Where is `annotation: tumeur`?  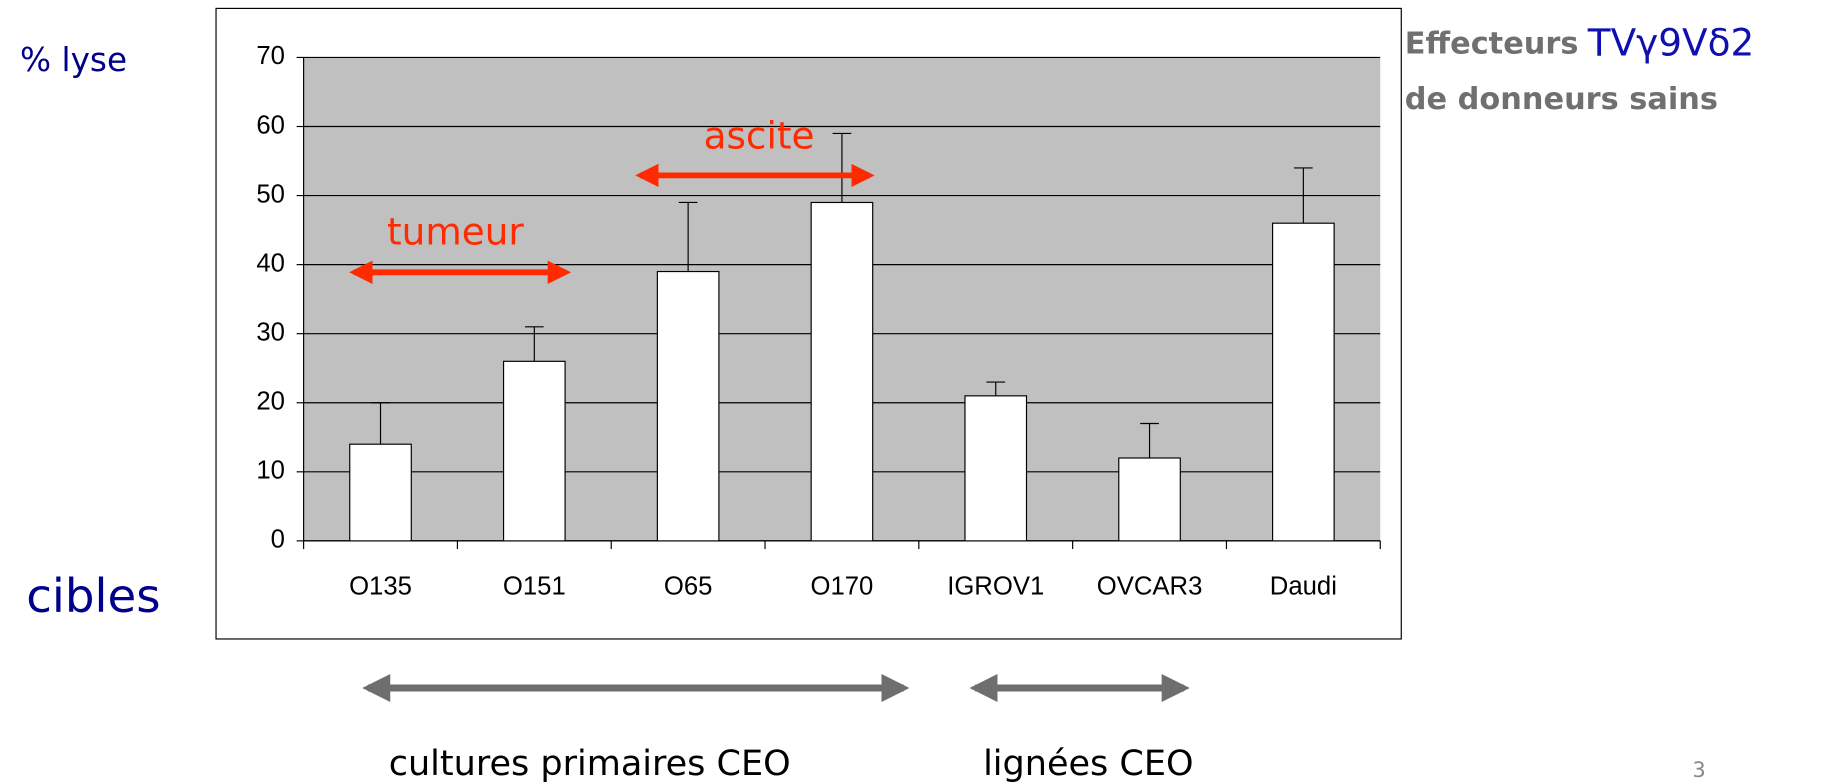
annotation: tumeur is located at coordinates (455, 231).